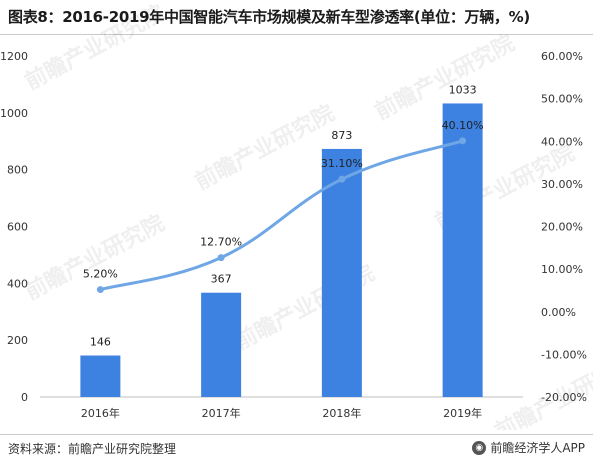  I want to click on source-note: 资料来源：前瞻产业研究院整理, so click(92, 449).